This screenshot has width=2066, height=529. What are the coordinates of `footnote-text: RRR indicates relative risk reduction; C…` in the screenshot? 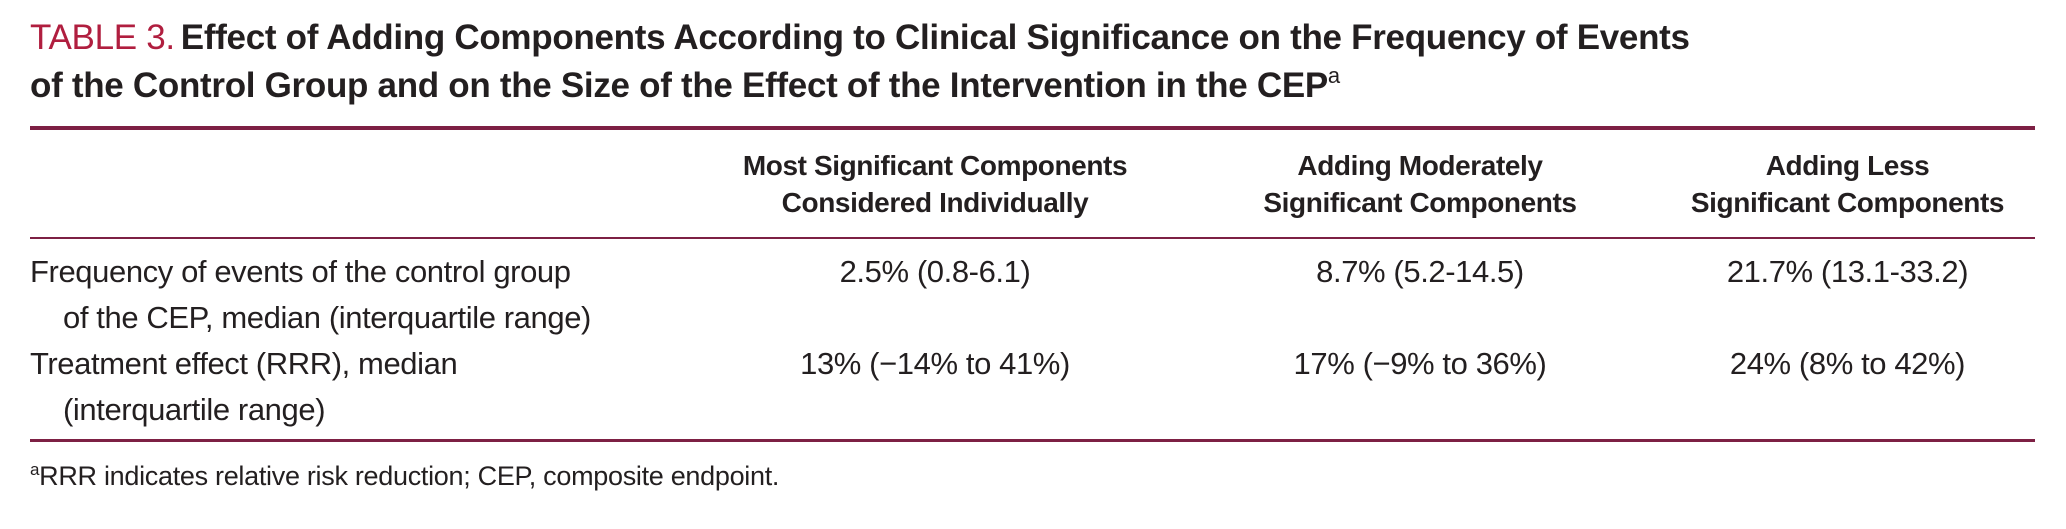 It's located at (409, 476).